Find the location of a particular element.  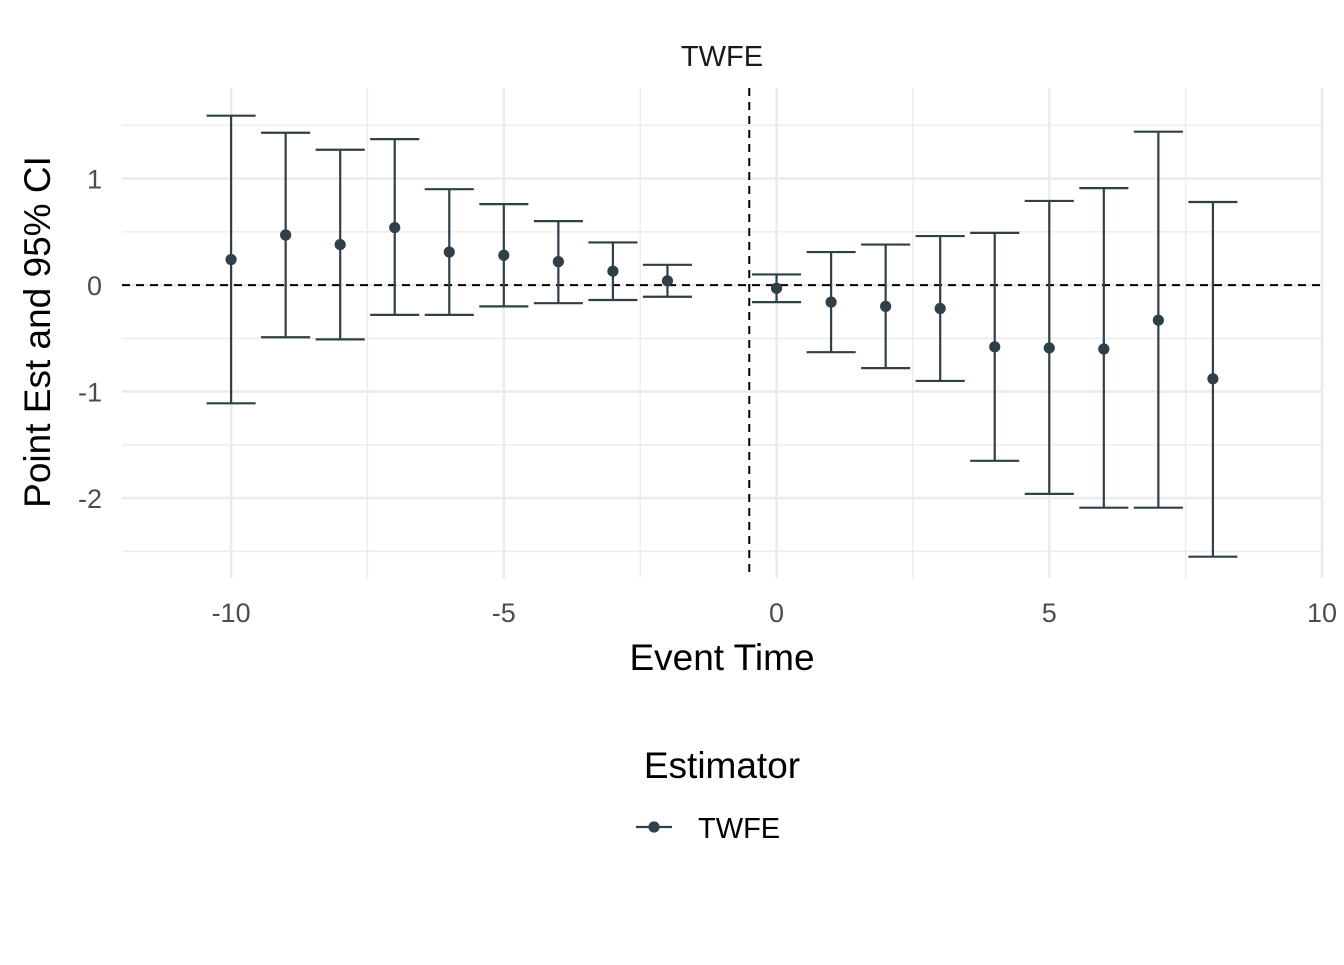

y-tick-label: -2 is located at coordinates (90, 499).